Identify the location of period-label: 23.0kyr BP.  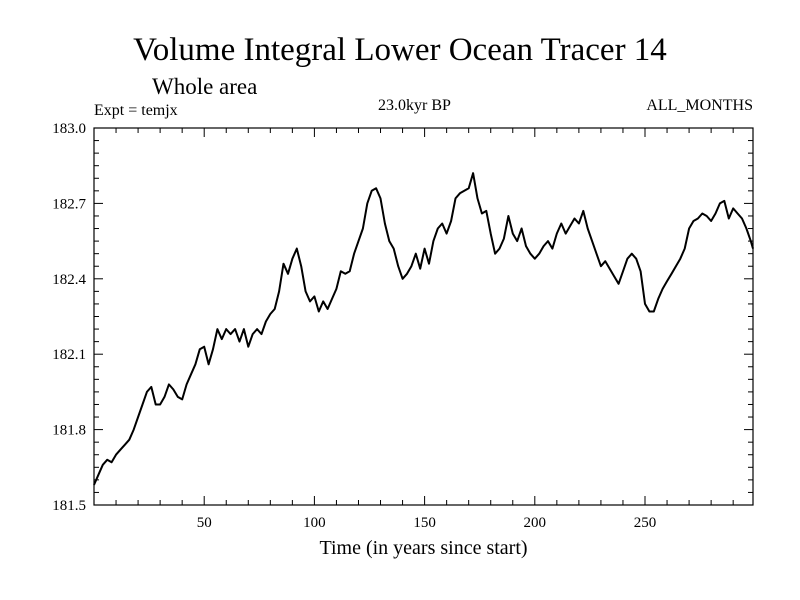
(414, 105).